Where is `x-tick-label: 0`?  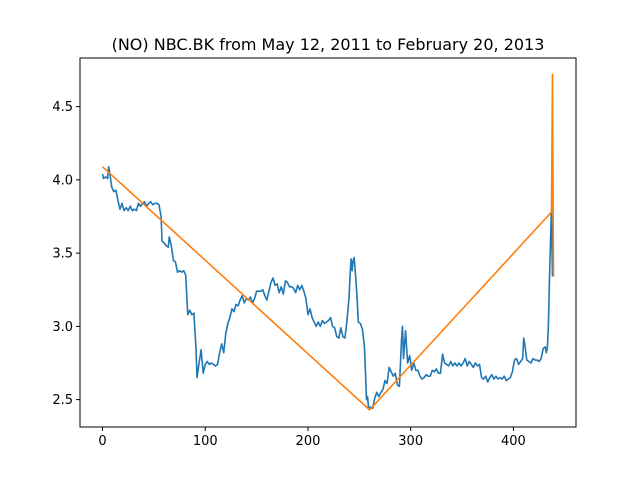
x-tick-label: 0 is located at coordinates (102, 441).